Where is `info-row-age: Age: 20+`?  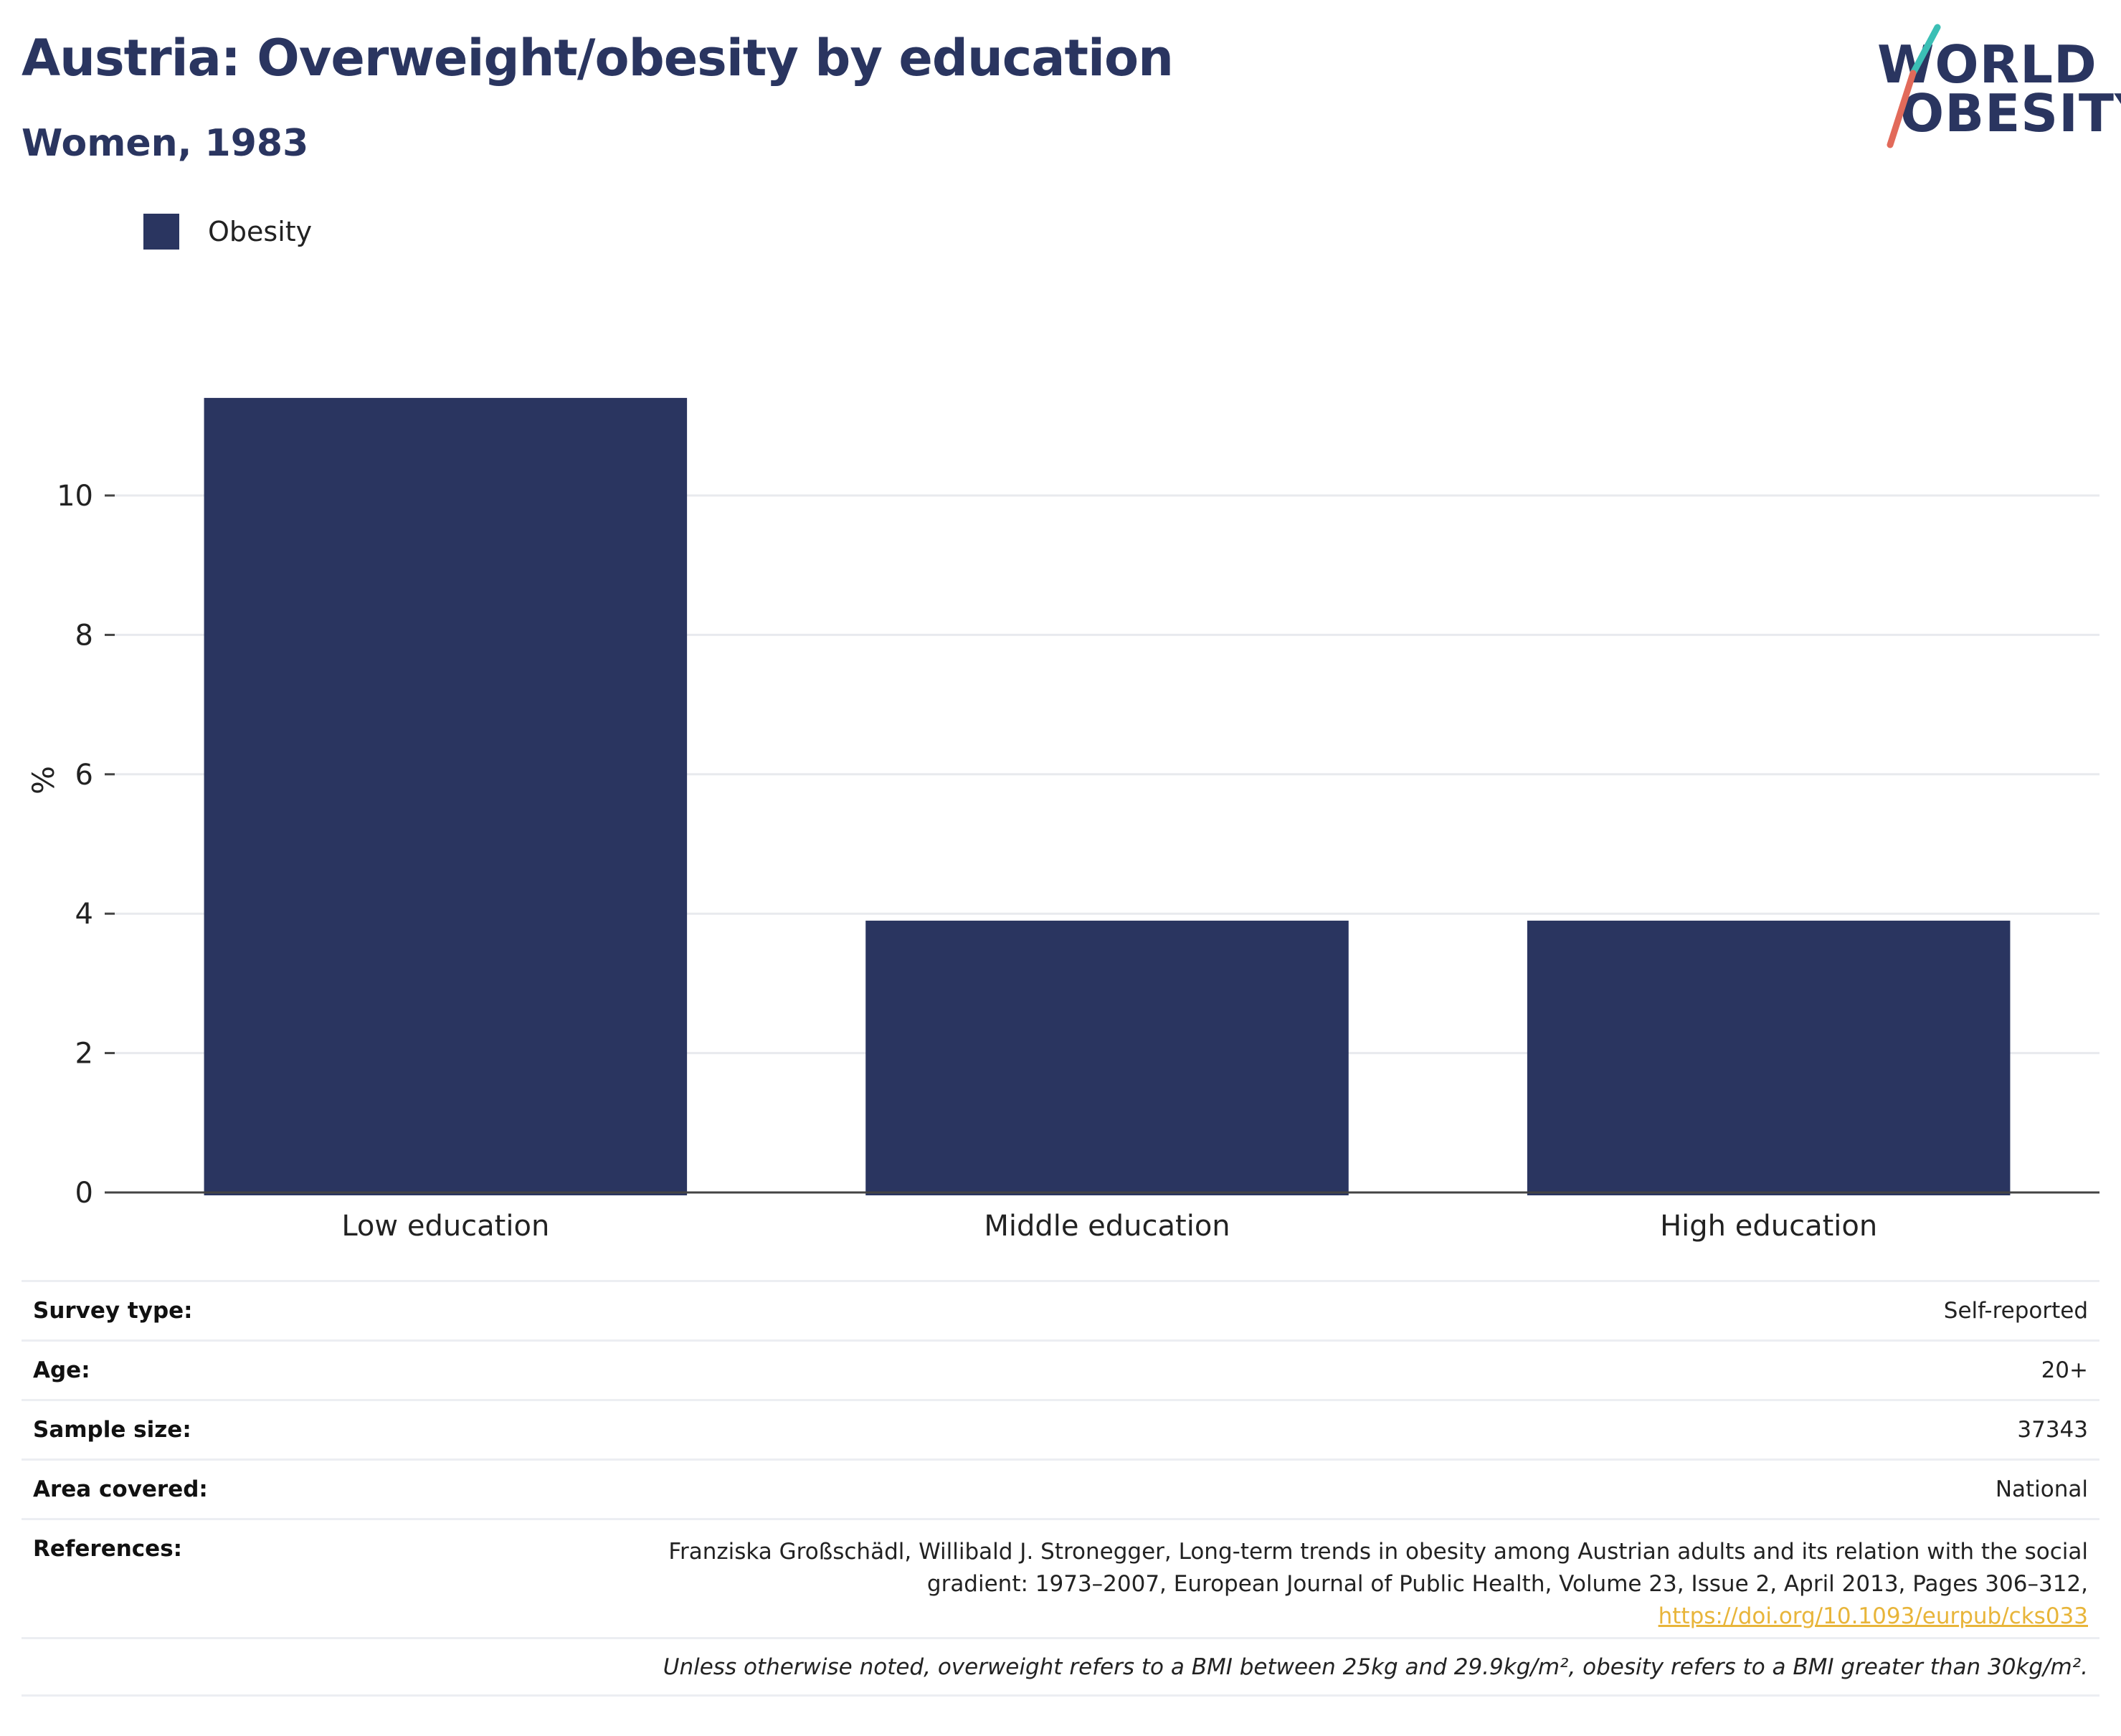 info-row-age: Age: 20+ is located at coordinates (1060, 1369).